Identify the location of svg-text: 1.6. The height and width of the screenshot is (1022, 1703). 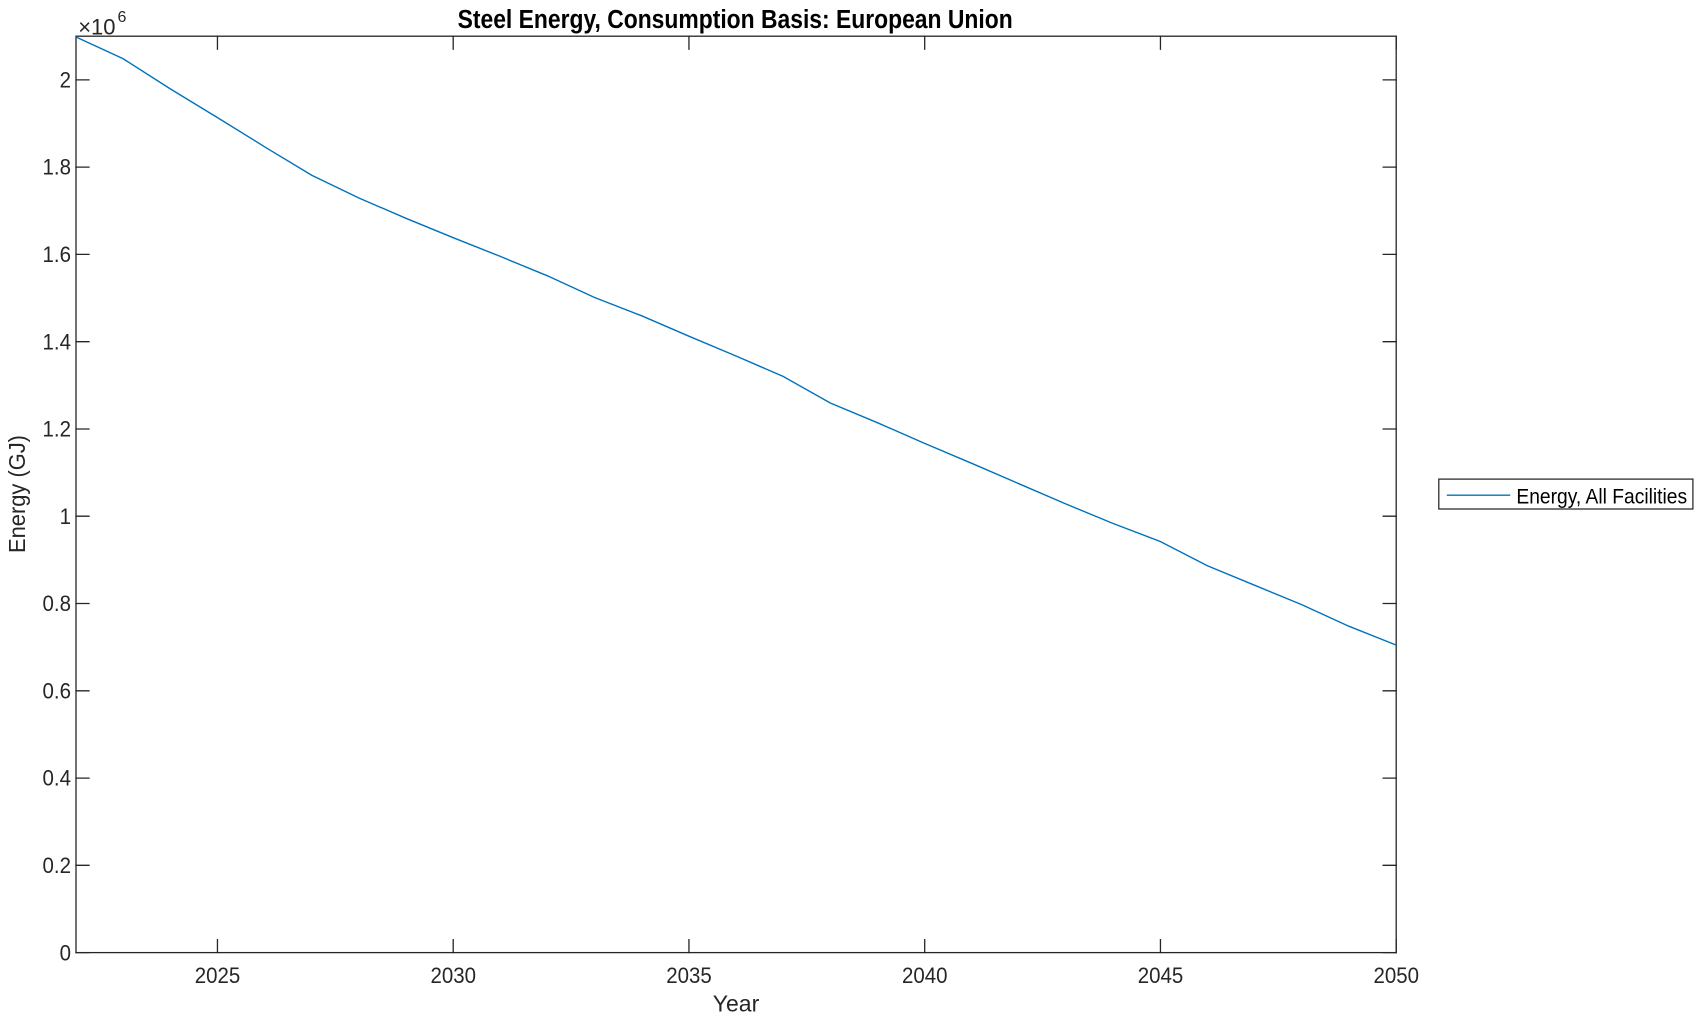
(57, 254).